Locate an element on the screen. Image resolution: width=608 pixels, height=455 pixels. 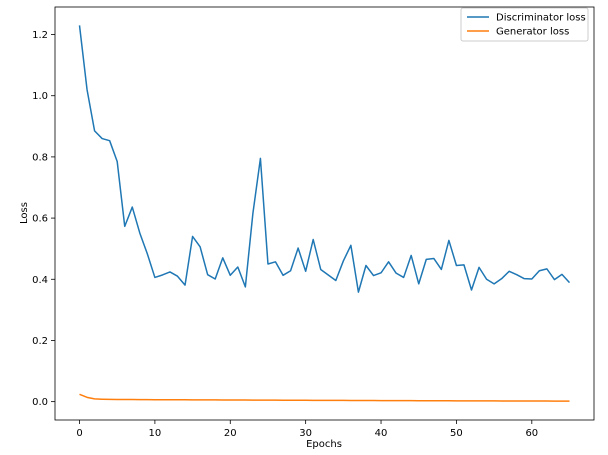
x-tick-label: 0 is located at coordinates (79, 433).